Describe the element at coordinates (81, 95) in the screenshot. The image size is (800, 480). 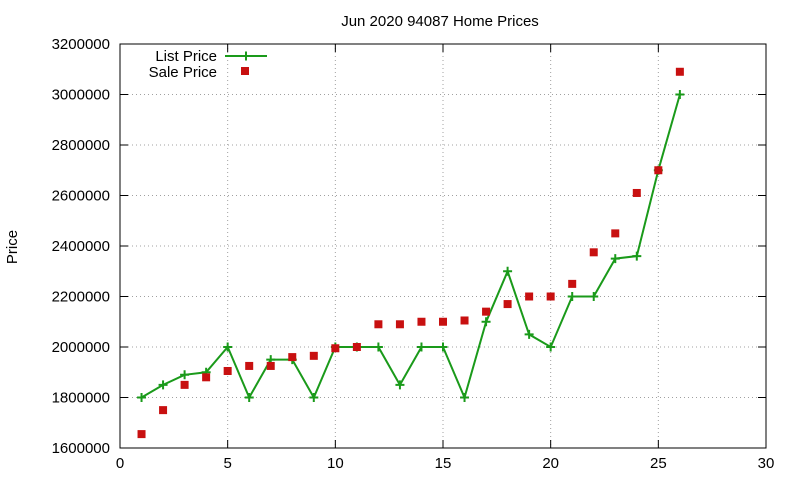
I see `y-tick-label: 3000000` at that location.